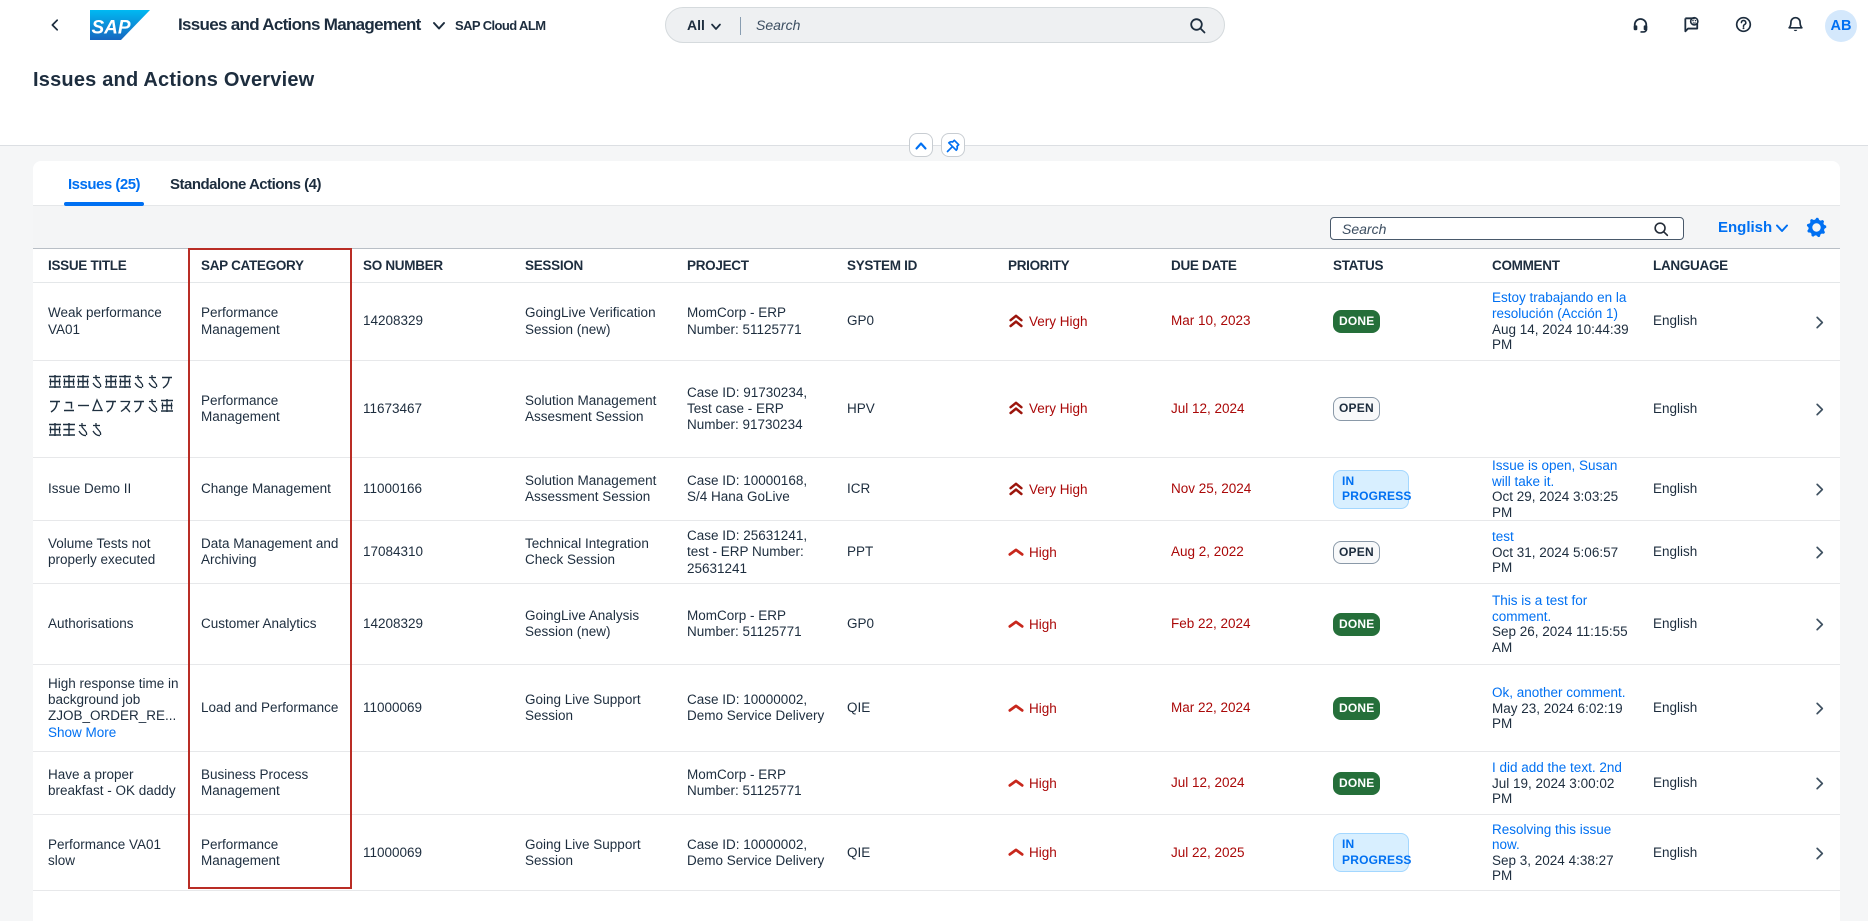 Image resolution: width=1868 pixels, height=921 pixels. I want to click on svg-text: SAP, so click(111, 28).